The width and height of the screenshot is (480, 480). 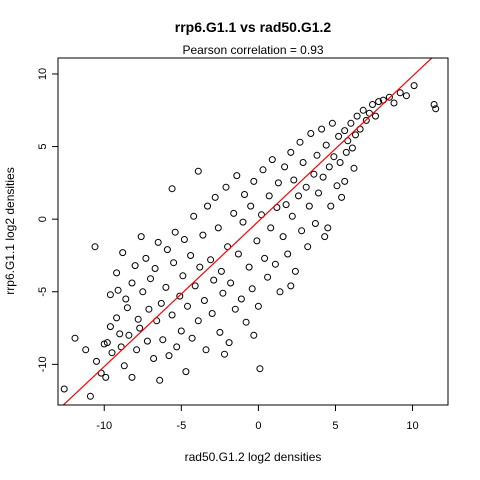 I want to click on y-axis: -10 -5 0 5 10, so click(x=47, y=220).